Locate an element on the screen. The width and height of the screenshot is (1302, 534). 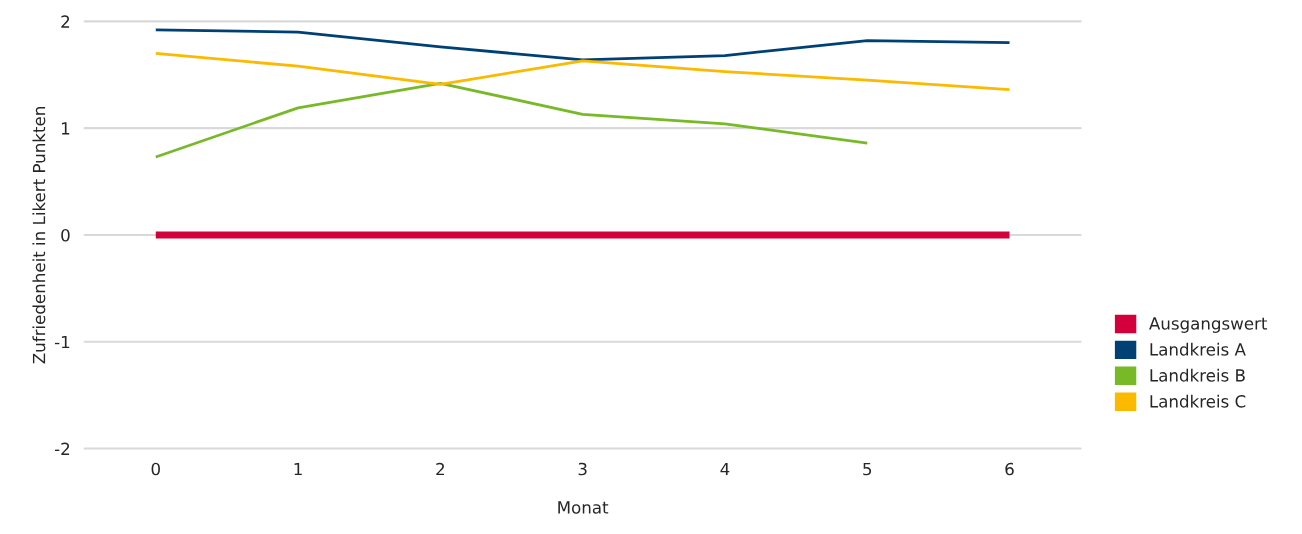
y-tick-label: -1 is located at coordinates (62, 342).